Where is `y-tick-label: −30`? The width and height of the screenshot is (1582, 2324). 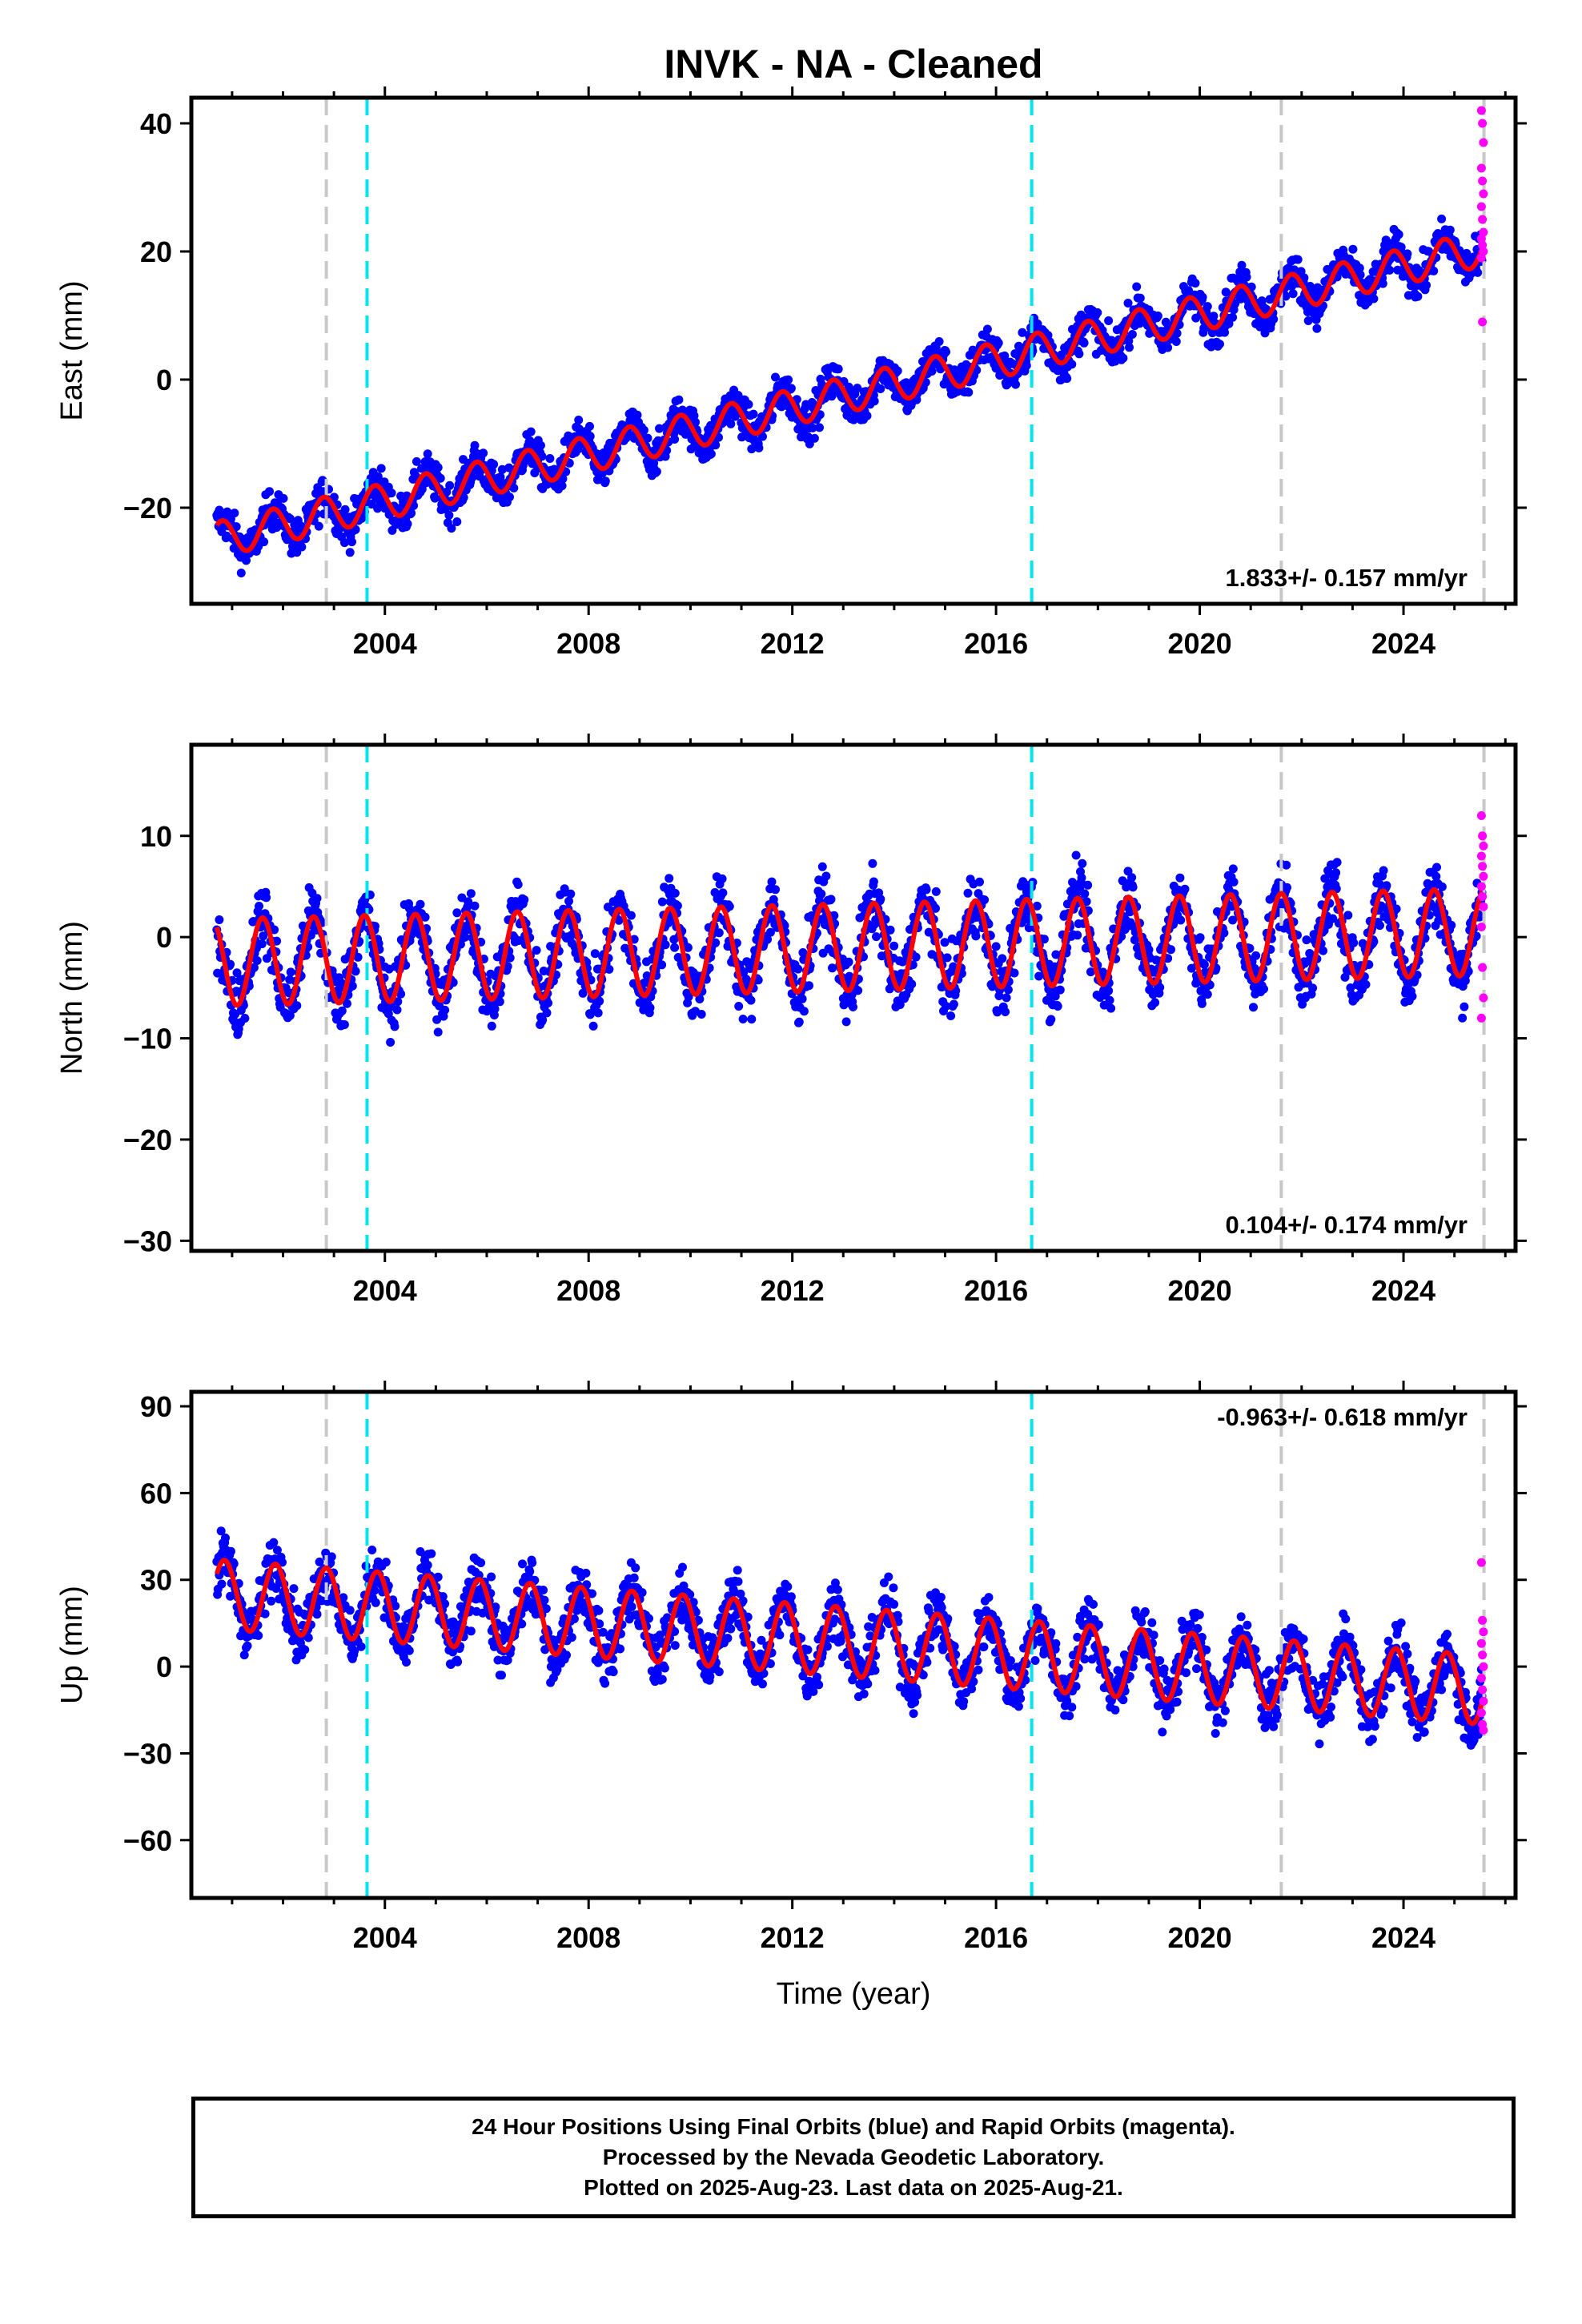
y-tick-label: −30 is located at coordinates (147, 1240).